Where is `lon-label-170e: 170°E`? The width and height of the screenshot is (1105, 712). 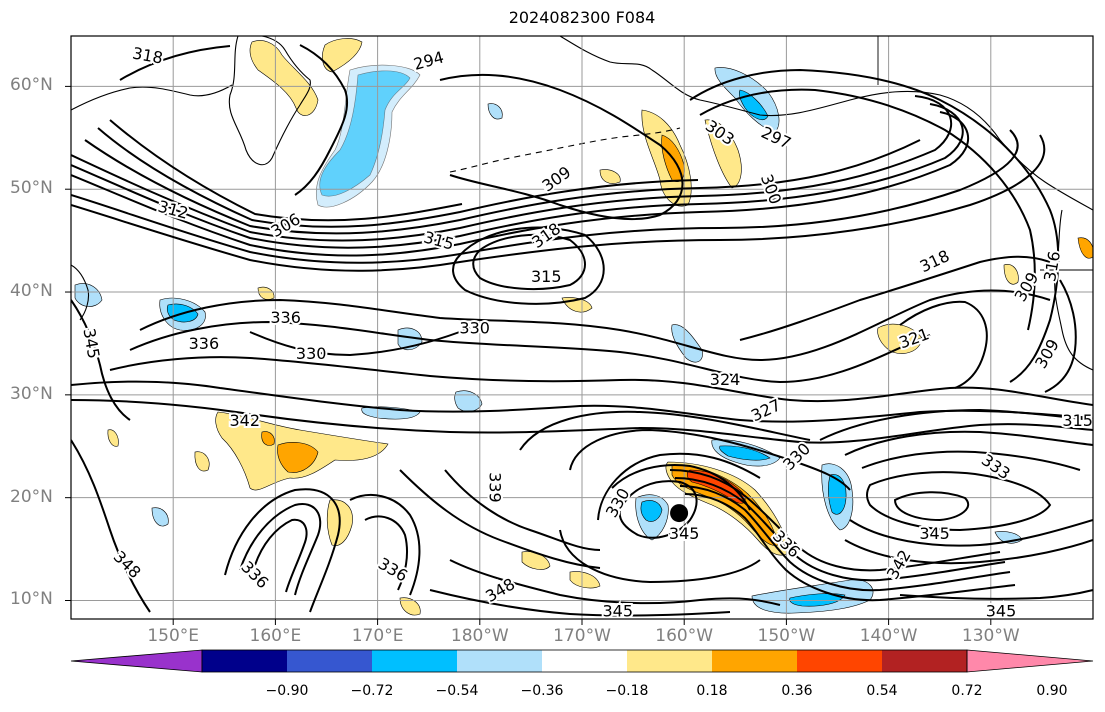 lon-label-170e: 170°E is located at coordinates (377, 636).